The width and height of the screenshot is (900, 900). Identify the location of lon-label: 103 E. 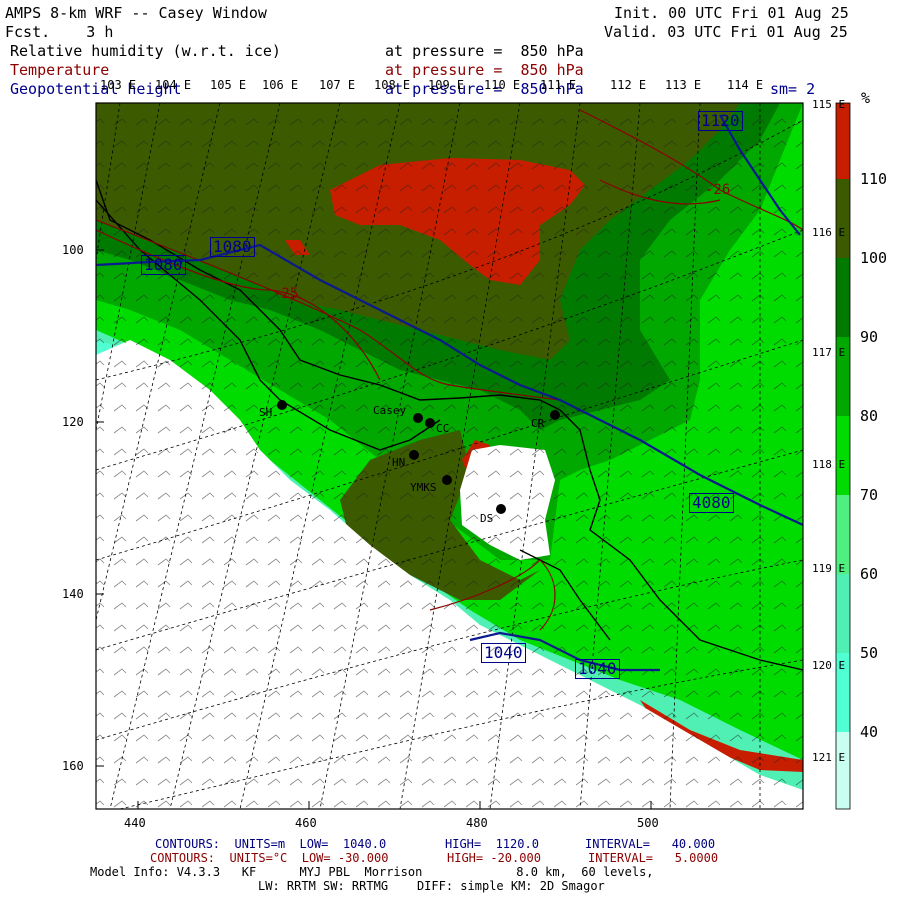
(118, 85).